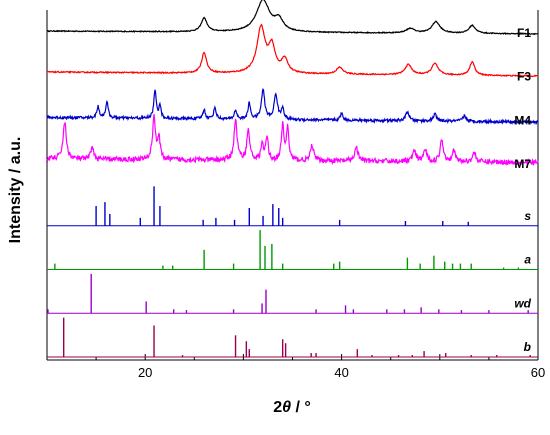 Image resolution: width=550 pixels, height=435 pixels. What do you see at coordinates (522, 303) in the screenshot?
I see `series-label-wd: wd` at bounding box center [522, 303].